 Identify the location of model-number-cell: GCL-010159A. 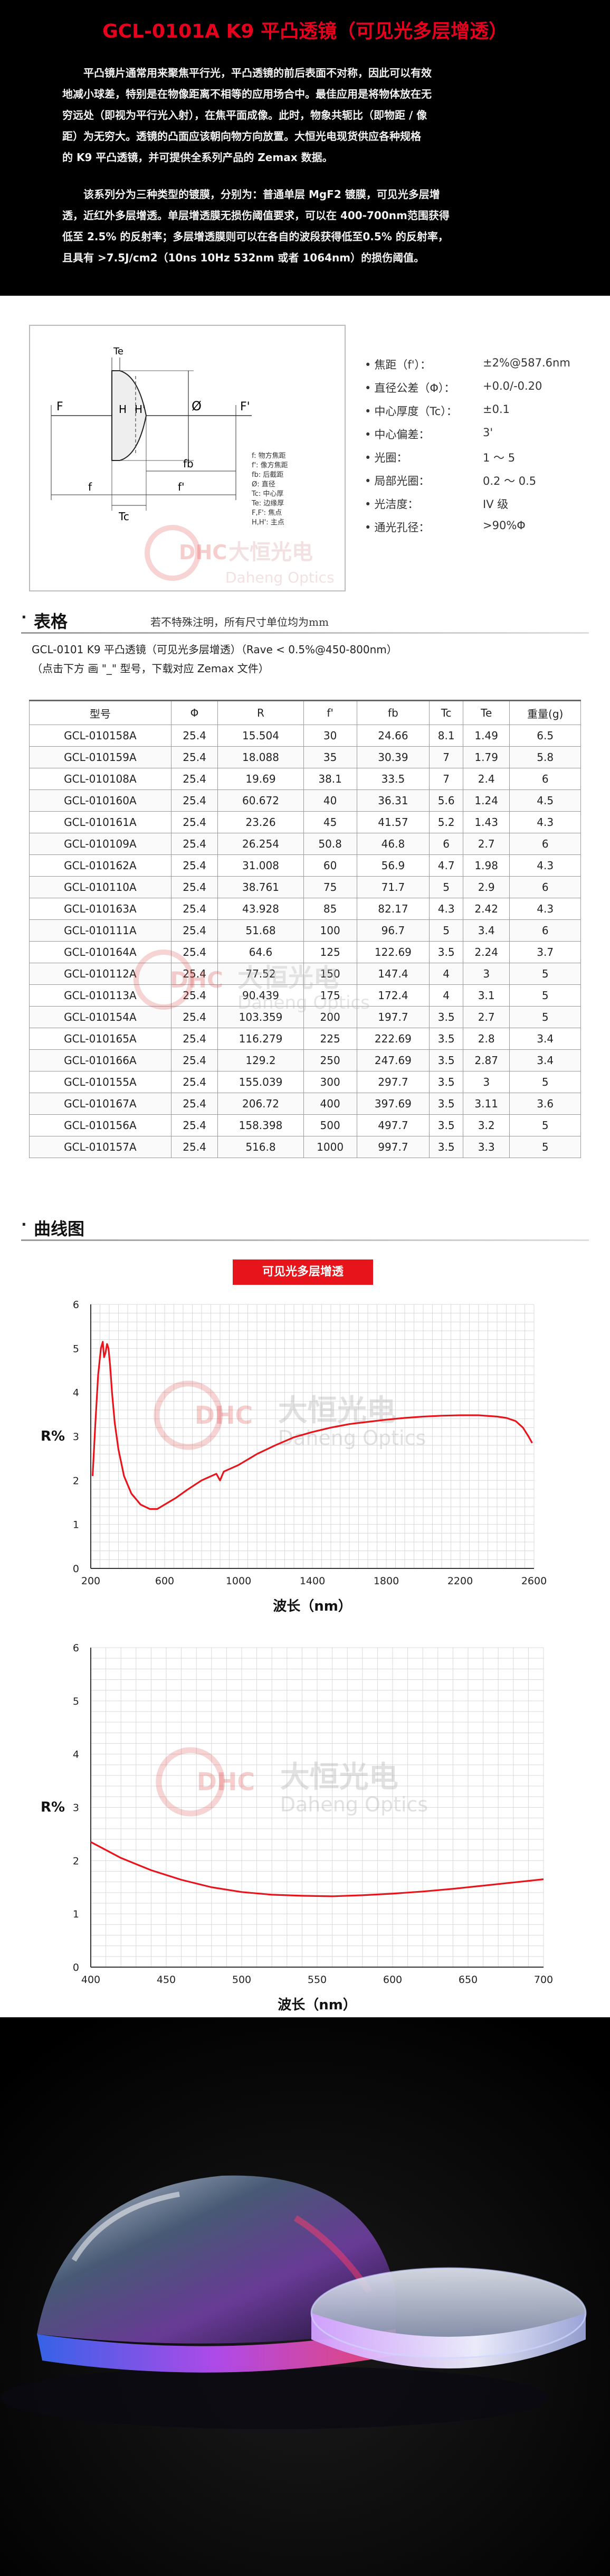
(100, 757).